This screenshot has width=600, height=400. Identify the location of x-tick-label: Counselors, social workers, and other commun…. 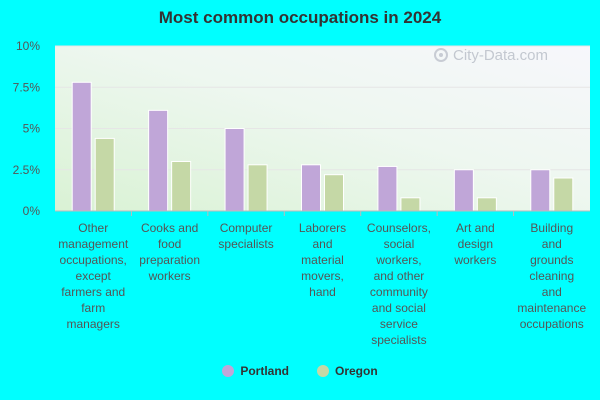
(399, 284).